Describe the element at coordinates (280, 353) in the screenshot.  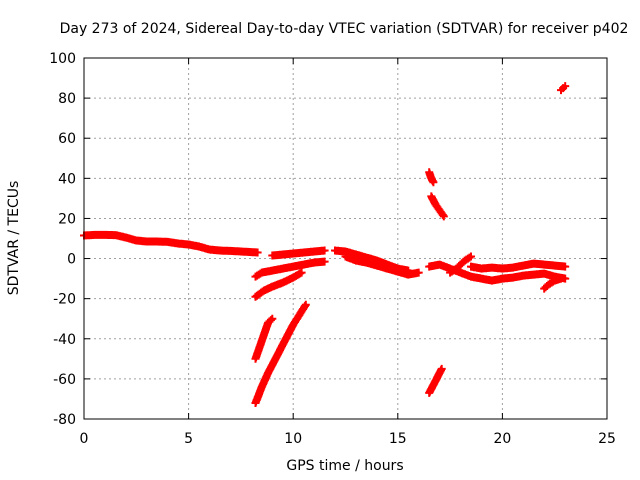
I see `series-branch-steep` at that location.